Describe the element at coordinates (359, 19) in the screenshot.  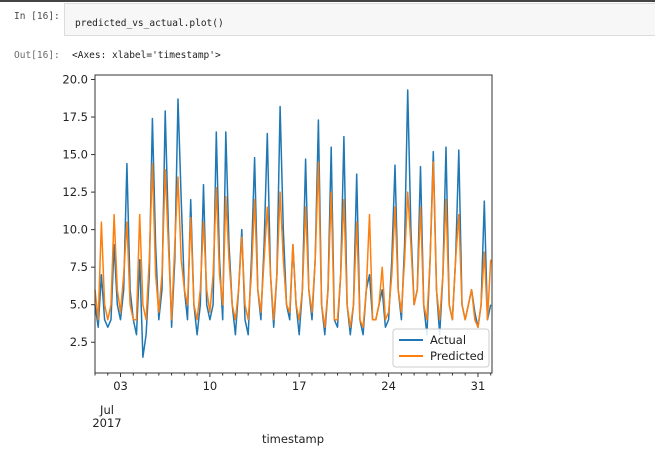
I see `code-cell-input: predicted_vs_actual.plot()` at that location.